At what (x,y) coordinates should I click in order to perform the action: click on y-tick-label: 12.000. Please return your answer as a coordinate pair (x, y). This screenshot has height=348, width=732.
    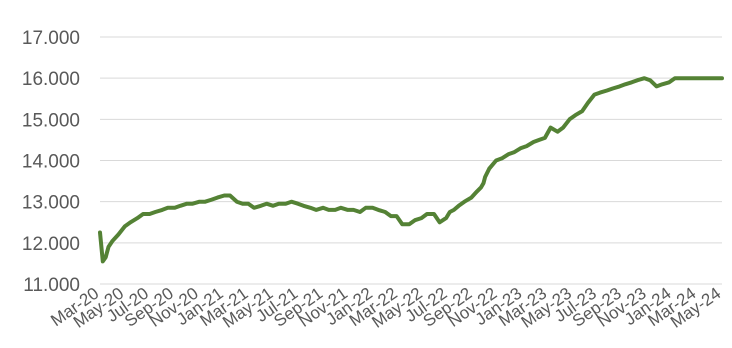
    Looking at the image, I should click on (51, 244).